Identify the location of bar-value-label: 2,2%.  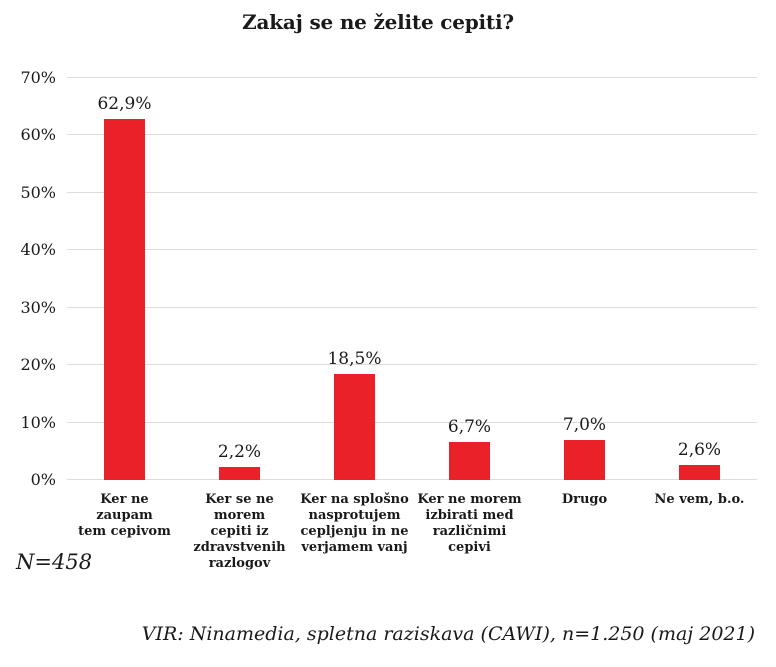
(239, 452).